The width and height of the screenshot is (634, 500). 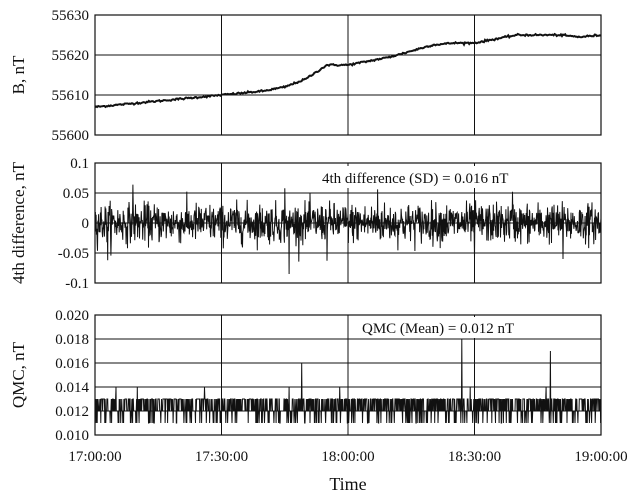 I want to click on p1-ytick-label: -0.1, so click(x=77, y=284).